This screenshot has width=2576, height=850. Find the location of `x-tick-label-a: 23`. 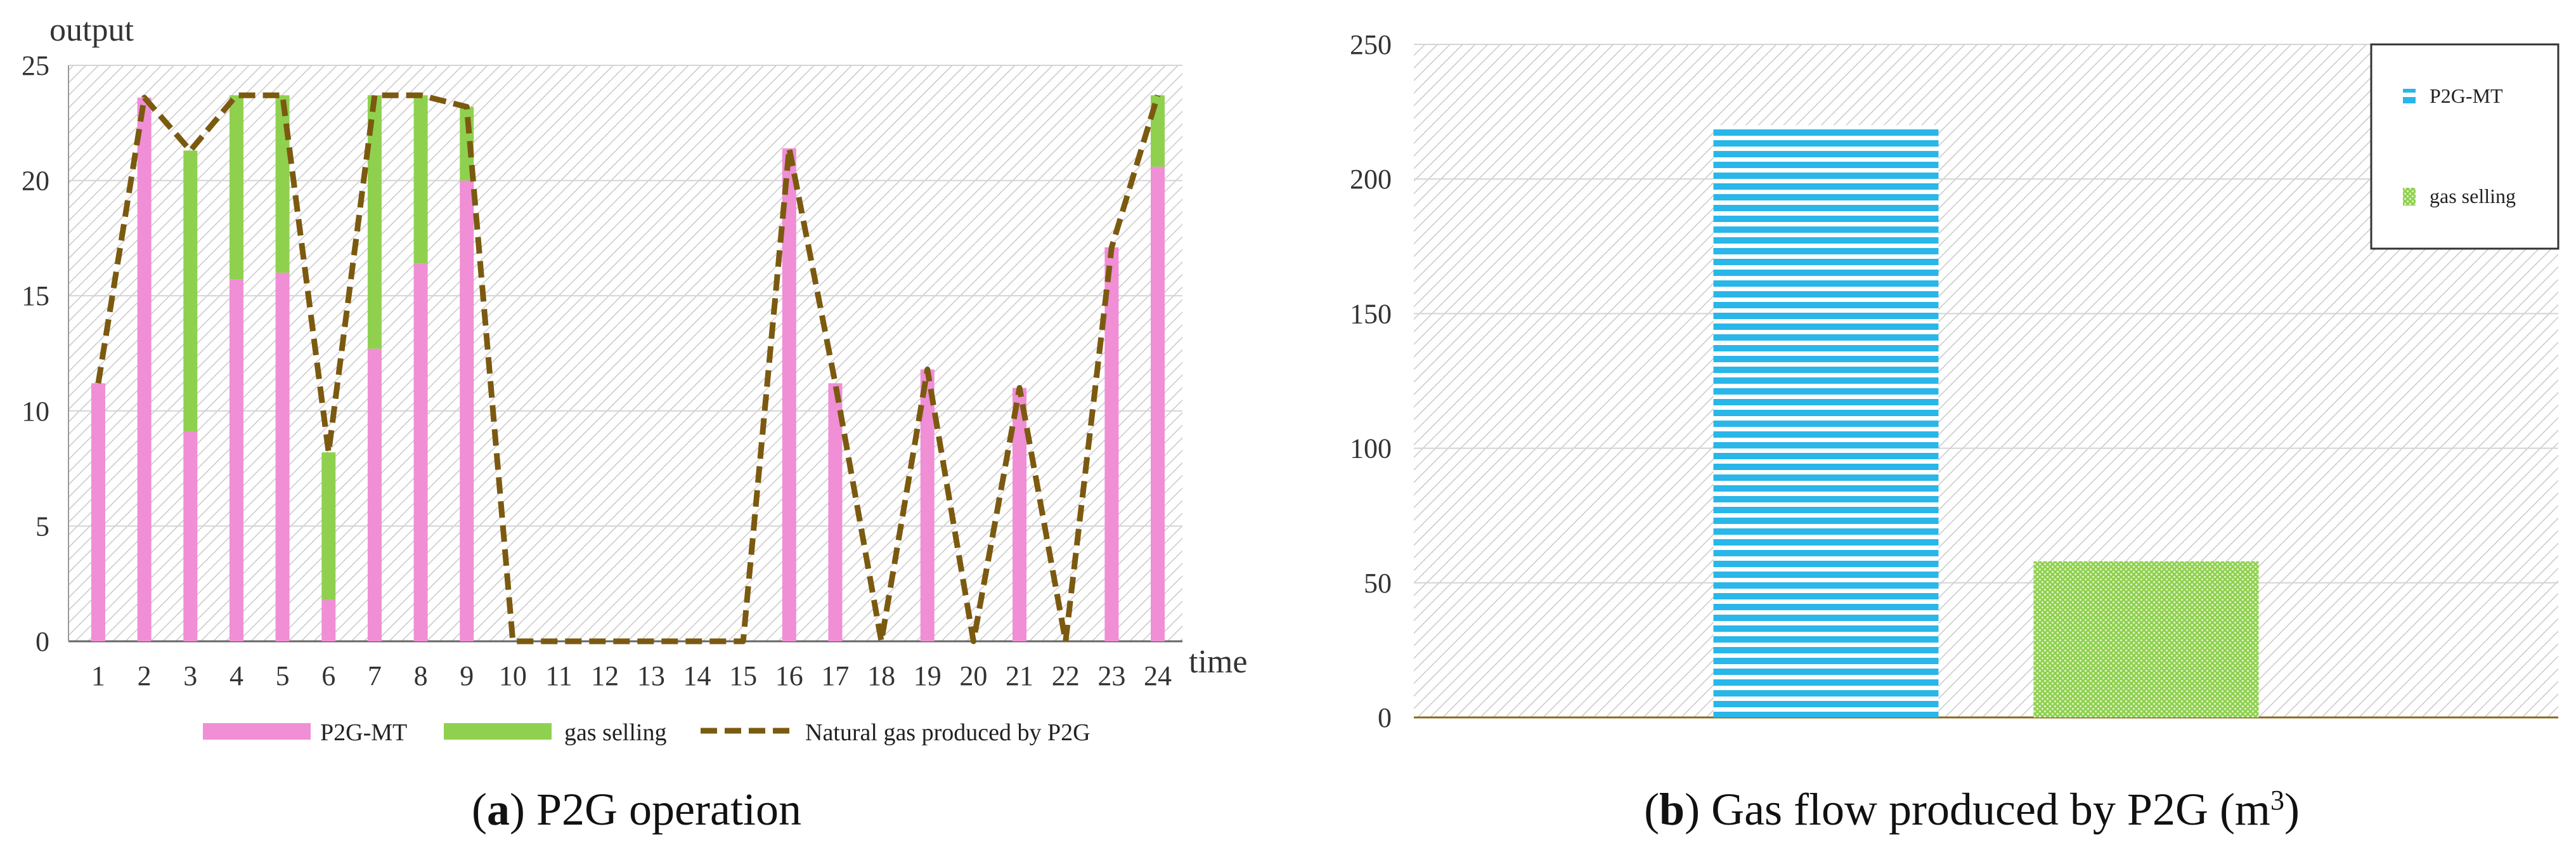

x-tick-label-a: 23 is located at coordinates (1111, 675).